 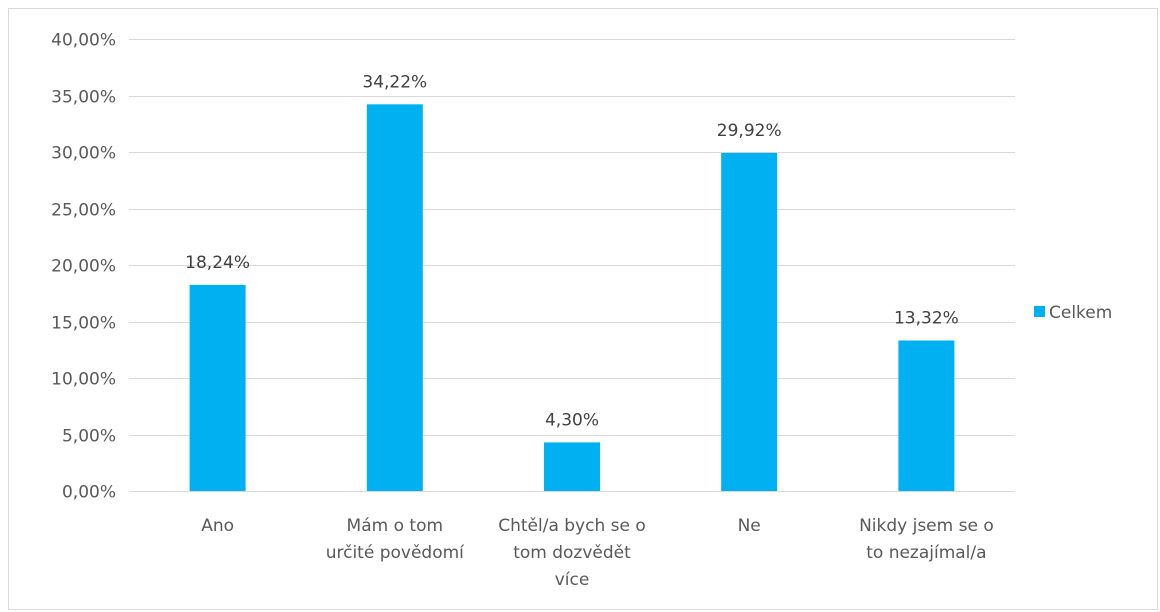 I want to click on legend-label: Celkem, so click(x=1080, y=313).